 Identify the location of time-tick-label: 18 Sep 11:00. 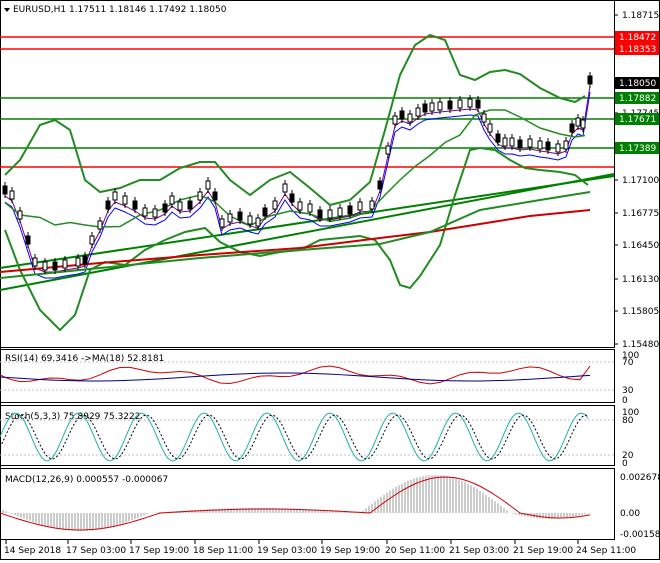
(223, 551).